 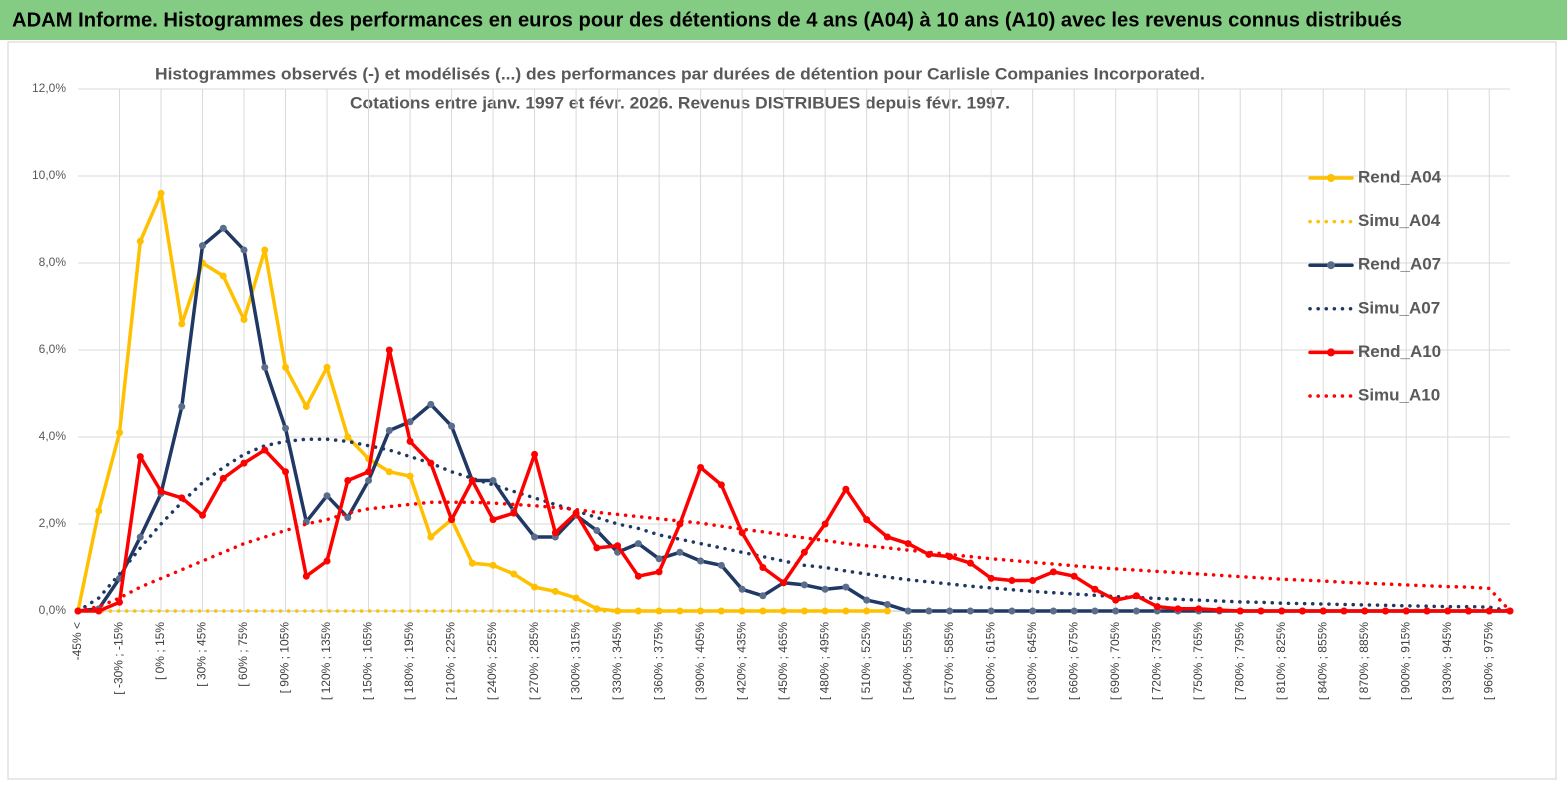 What do you see at coordinates (53, 436) in the screenshot?
I see `y-tick-label: 4,0%` at bounding box center [53, 436].